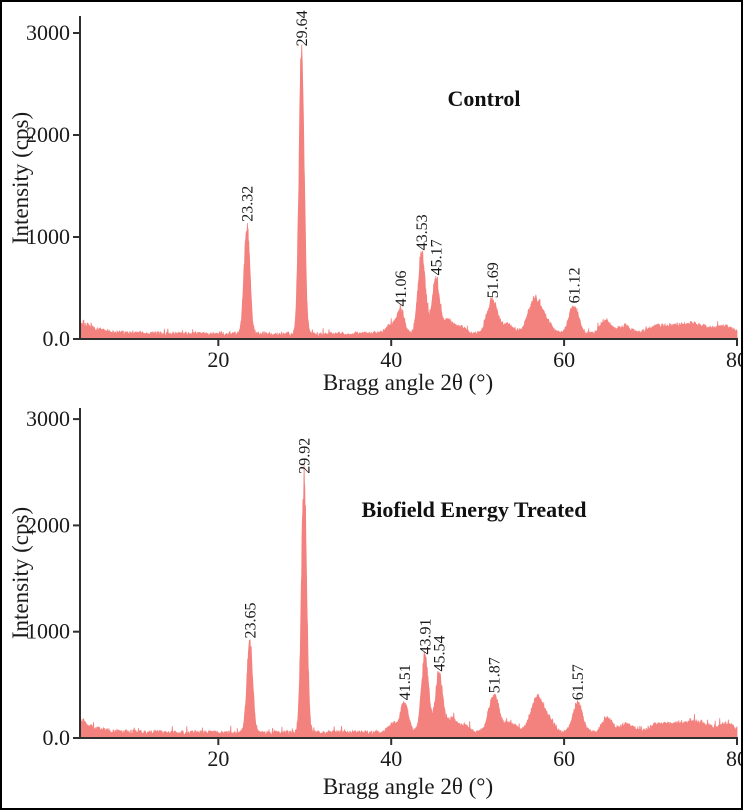 The width and height of the screenshot is (743, 810). What do you see at coordinates (474, 509) in the screenshot?
I see `chart-title-treated: Biofield Energy Treated` at bounding box center [474, 509].